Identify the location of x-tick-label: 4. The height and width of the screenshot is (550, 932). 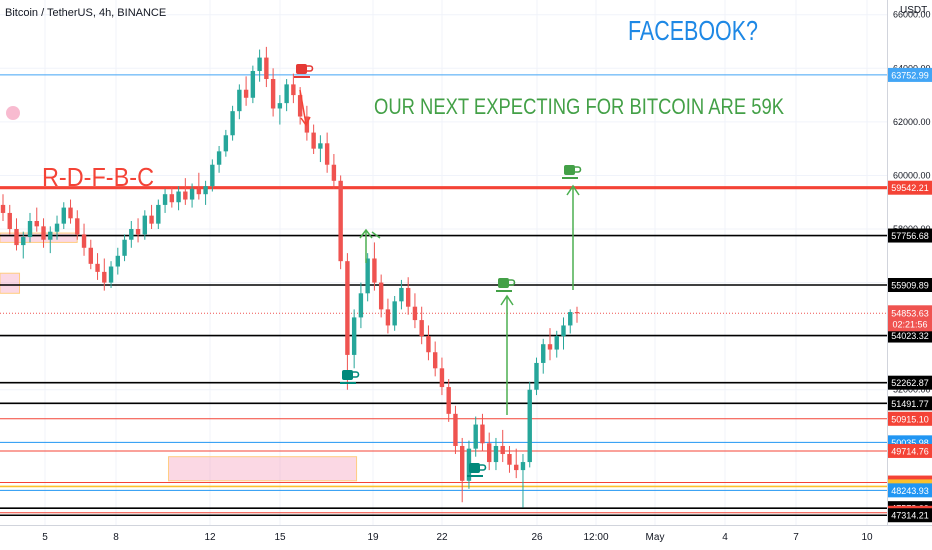
(725, 537).